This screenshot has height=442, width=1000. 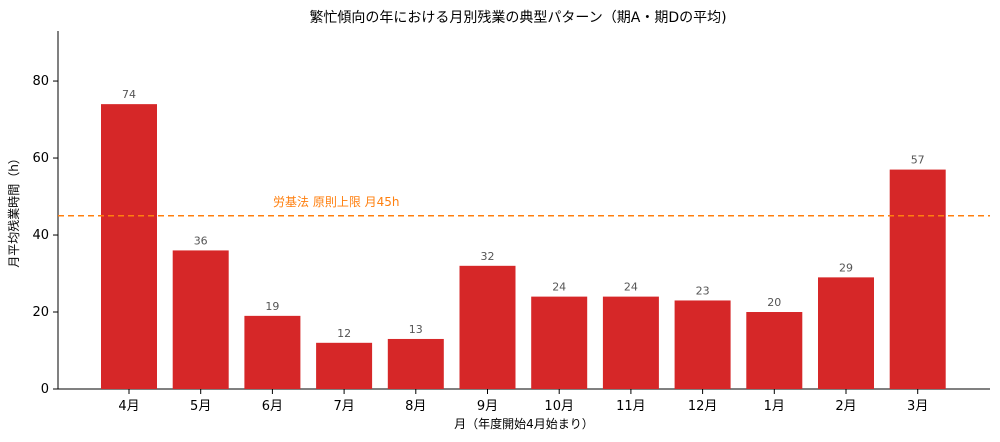 I want to click on x-tick-label: 5月, so click(x=200, y=406).